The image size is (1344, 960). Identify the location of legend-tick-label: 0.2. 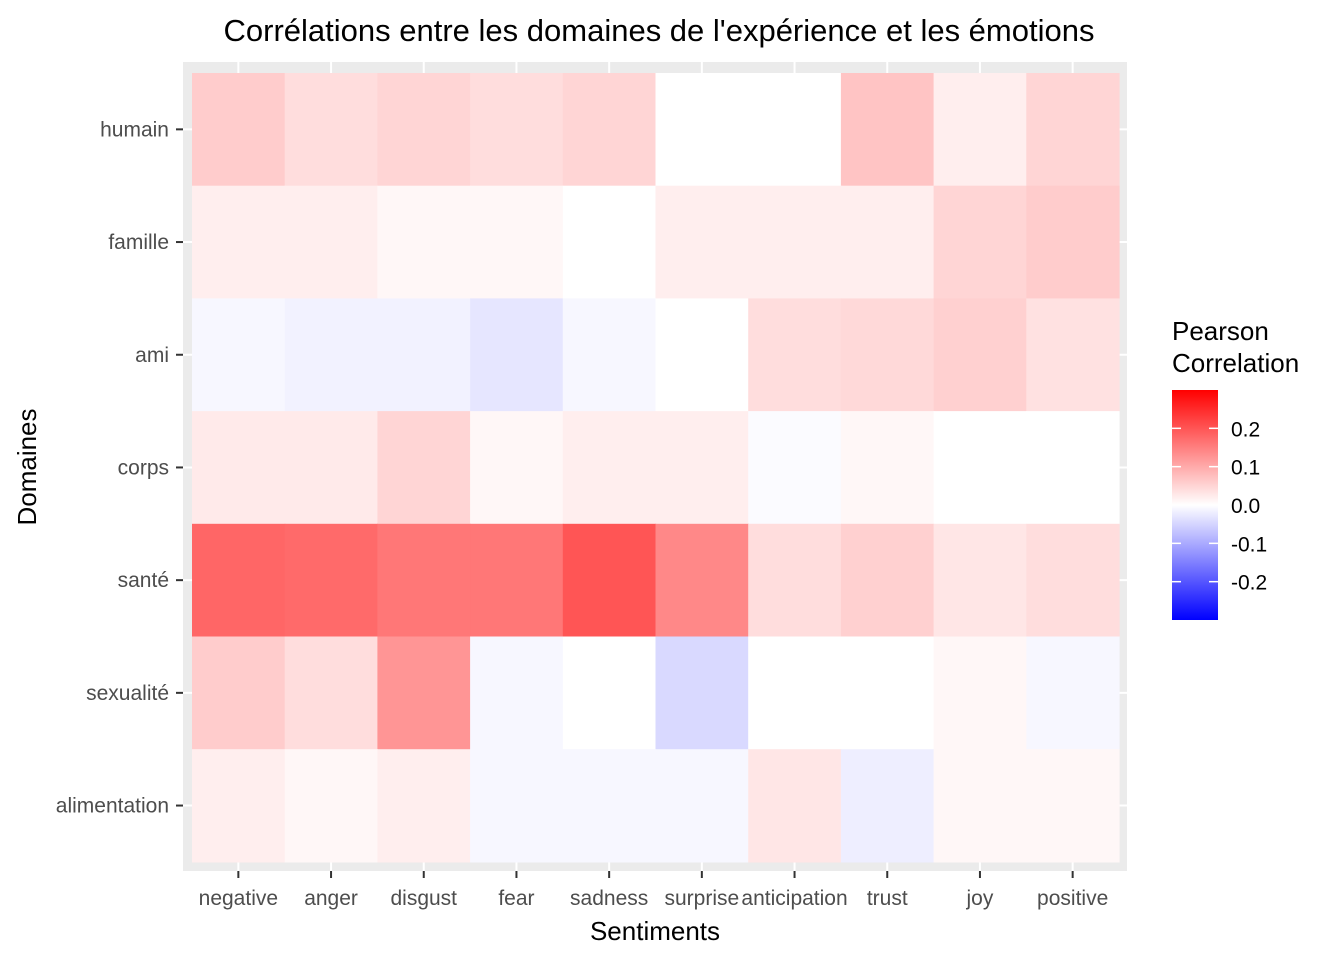
(1245, 429).